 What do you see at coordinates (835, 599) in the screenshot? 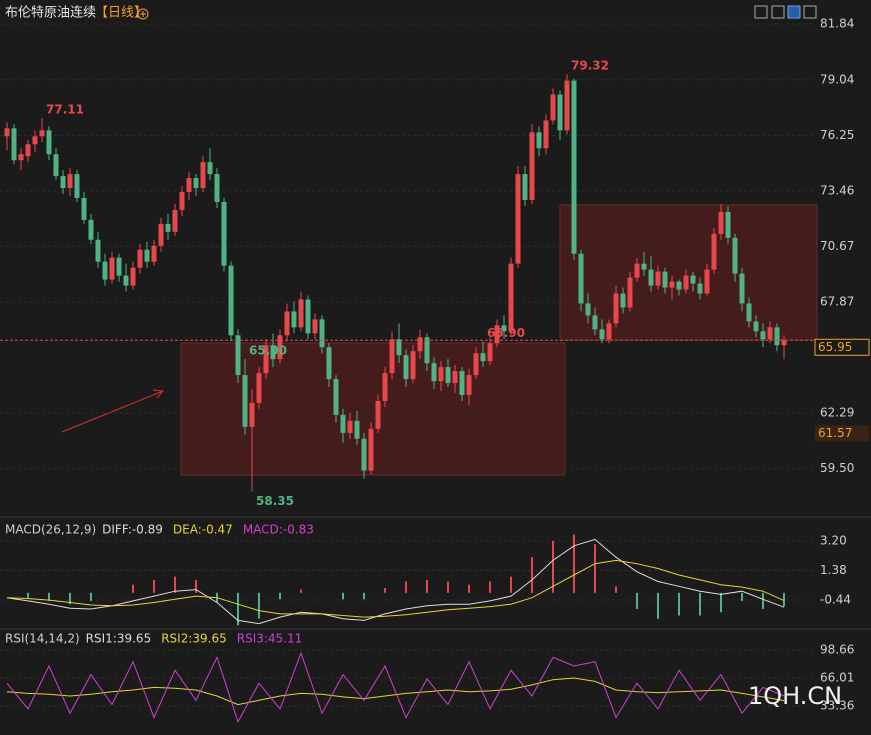
I see `y-tick-label: -0.44` at bounding box center [835, 599].